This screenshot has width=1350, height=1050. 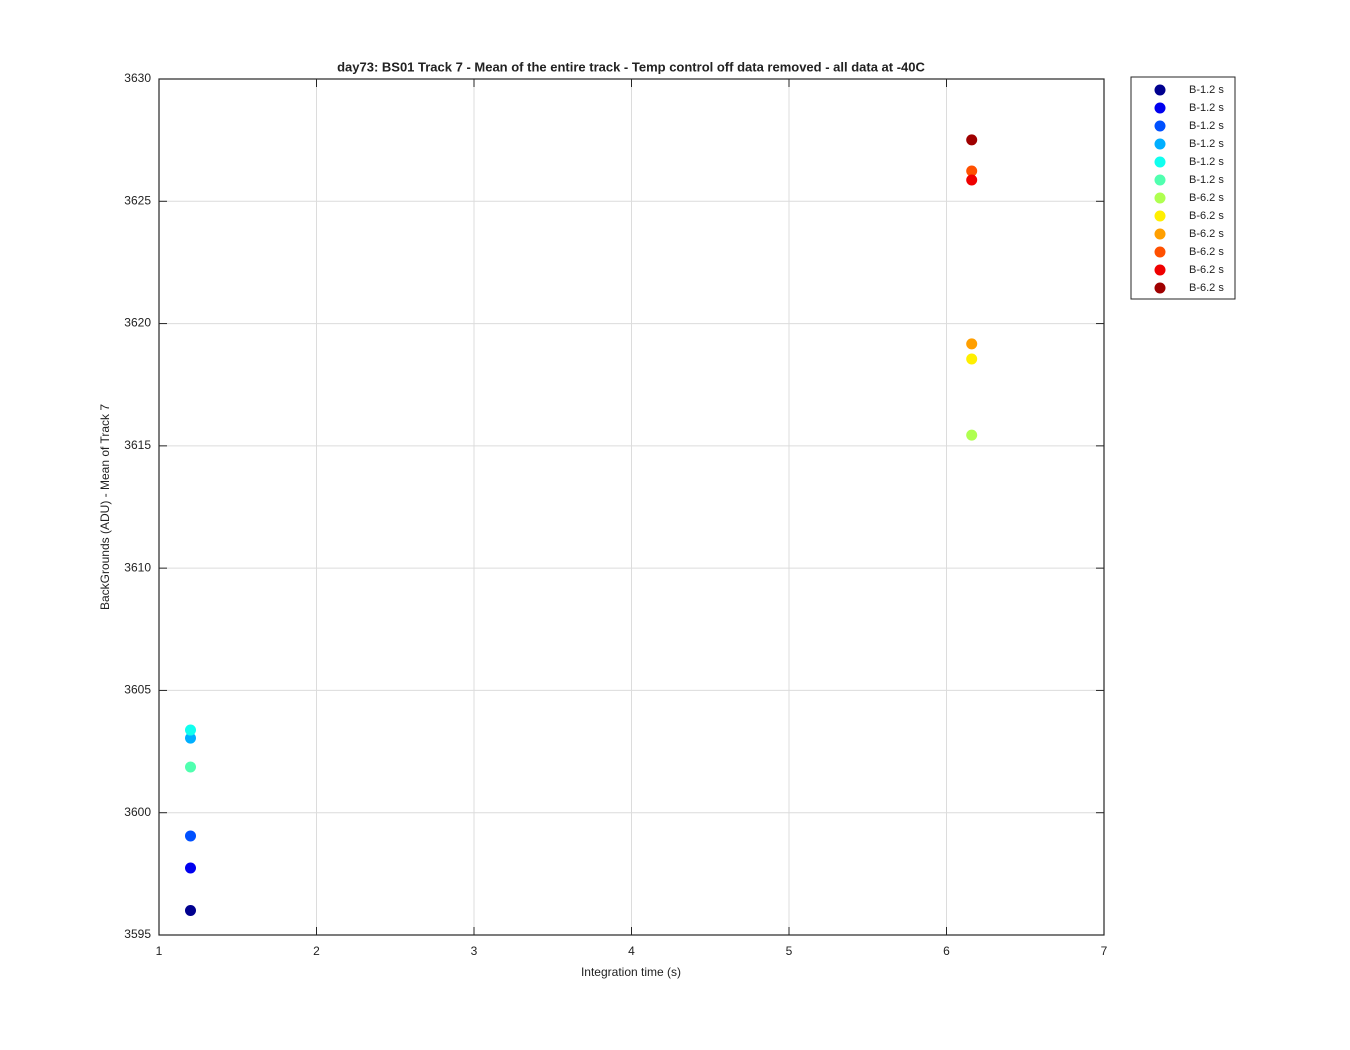 I want to click on x-tick-label: 6, so click(x=946, y=951).